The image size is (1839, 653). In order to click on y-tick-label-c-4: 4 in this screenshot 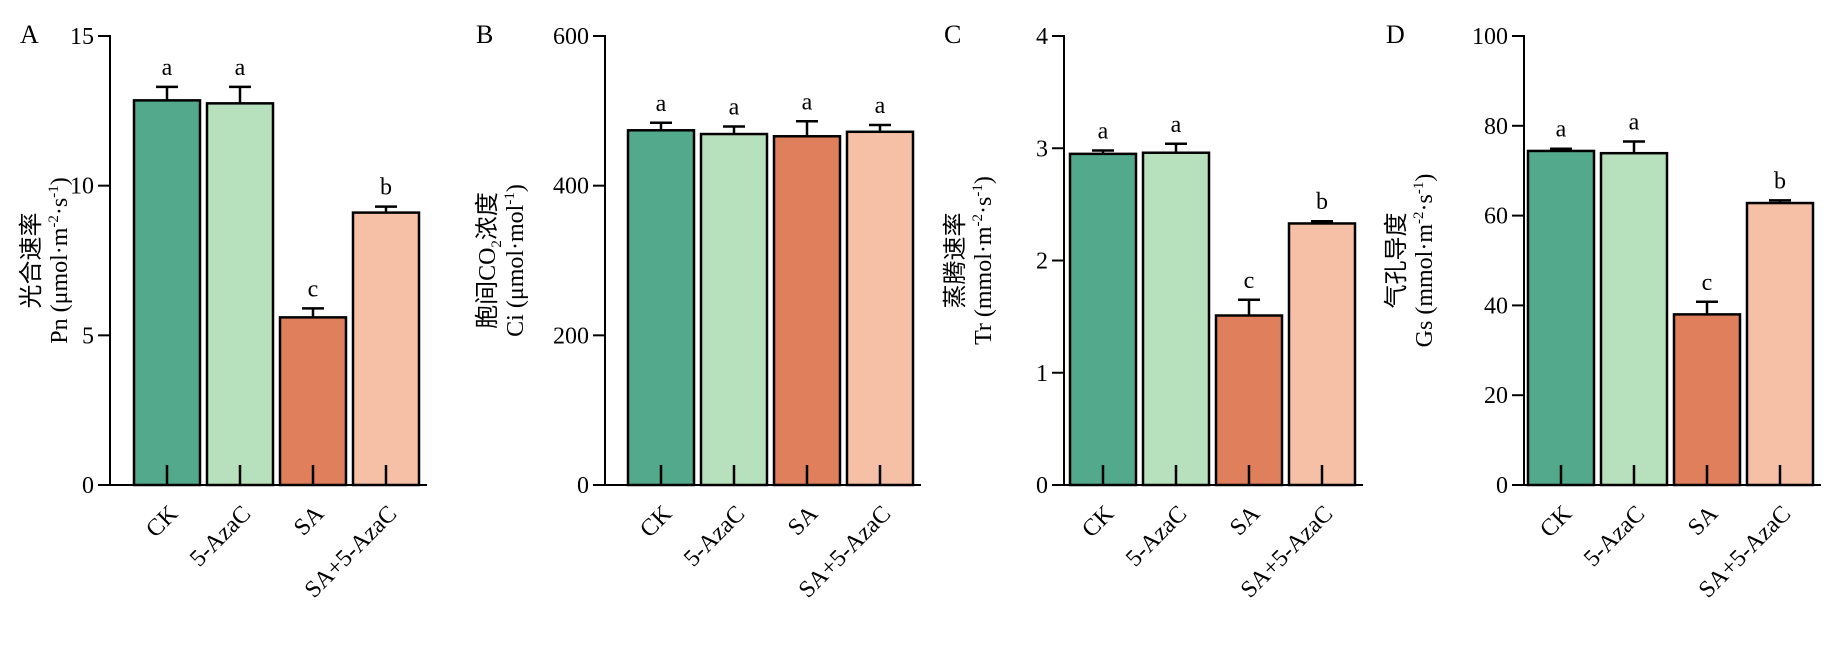, I will do `click(1042, 37)`.